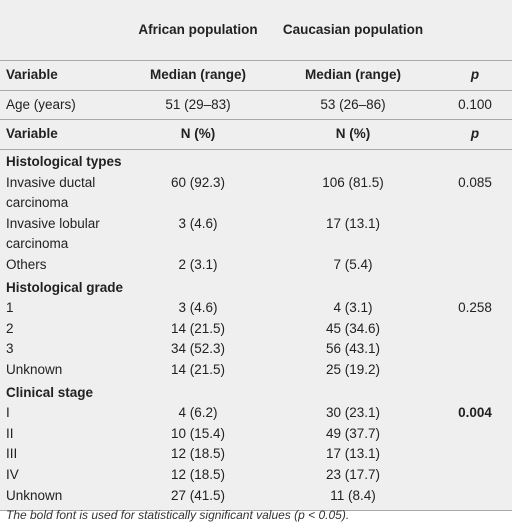 The height and width of the screenshot is (525, 512). Describe the element at coordinates (353, 105) in the screenshot. I see `table-cell: 53 (26–86)` at that location.